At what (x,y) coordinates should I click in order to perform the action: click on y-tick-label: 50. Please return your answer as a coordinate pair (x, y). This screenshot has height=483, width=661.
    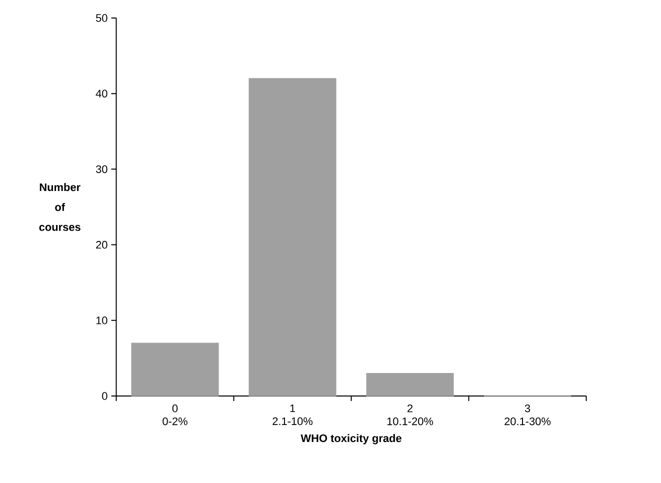
    Looking at the image, I should click on (102, 18).